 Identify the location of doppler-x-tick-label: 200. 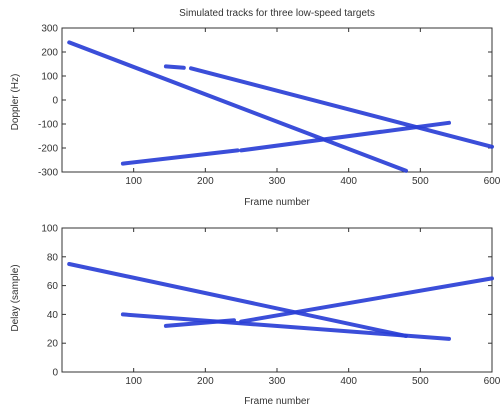
(205, 181).